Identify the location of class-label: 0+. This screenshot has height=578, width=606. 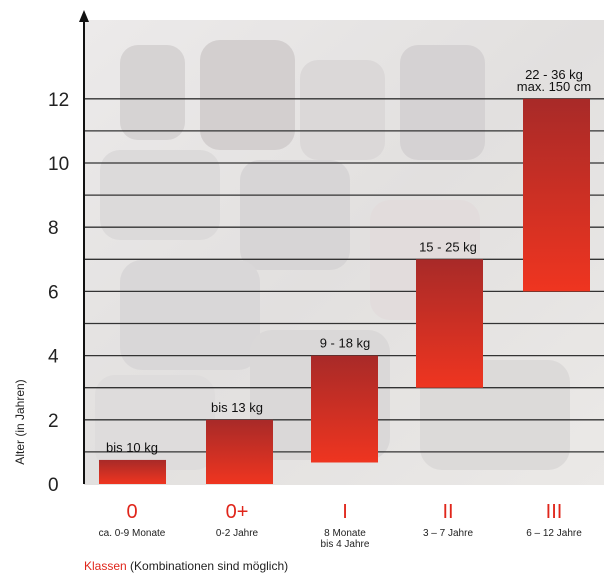
(237, 512).